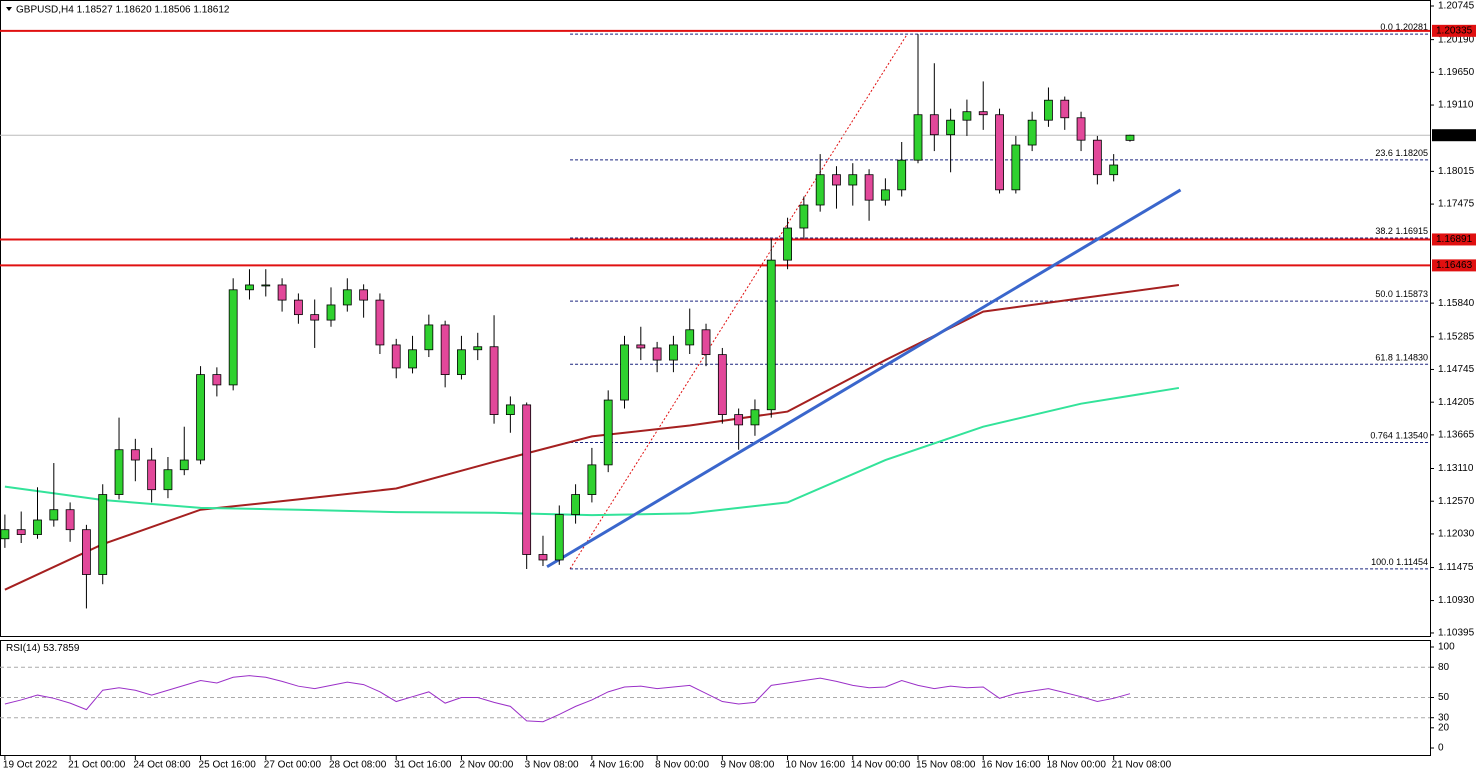 The width and height of the screenshot is (1480, 776). I want to click on fib-ratio: 0.764, so click(1381, 436).